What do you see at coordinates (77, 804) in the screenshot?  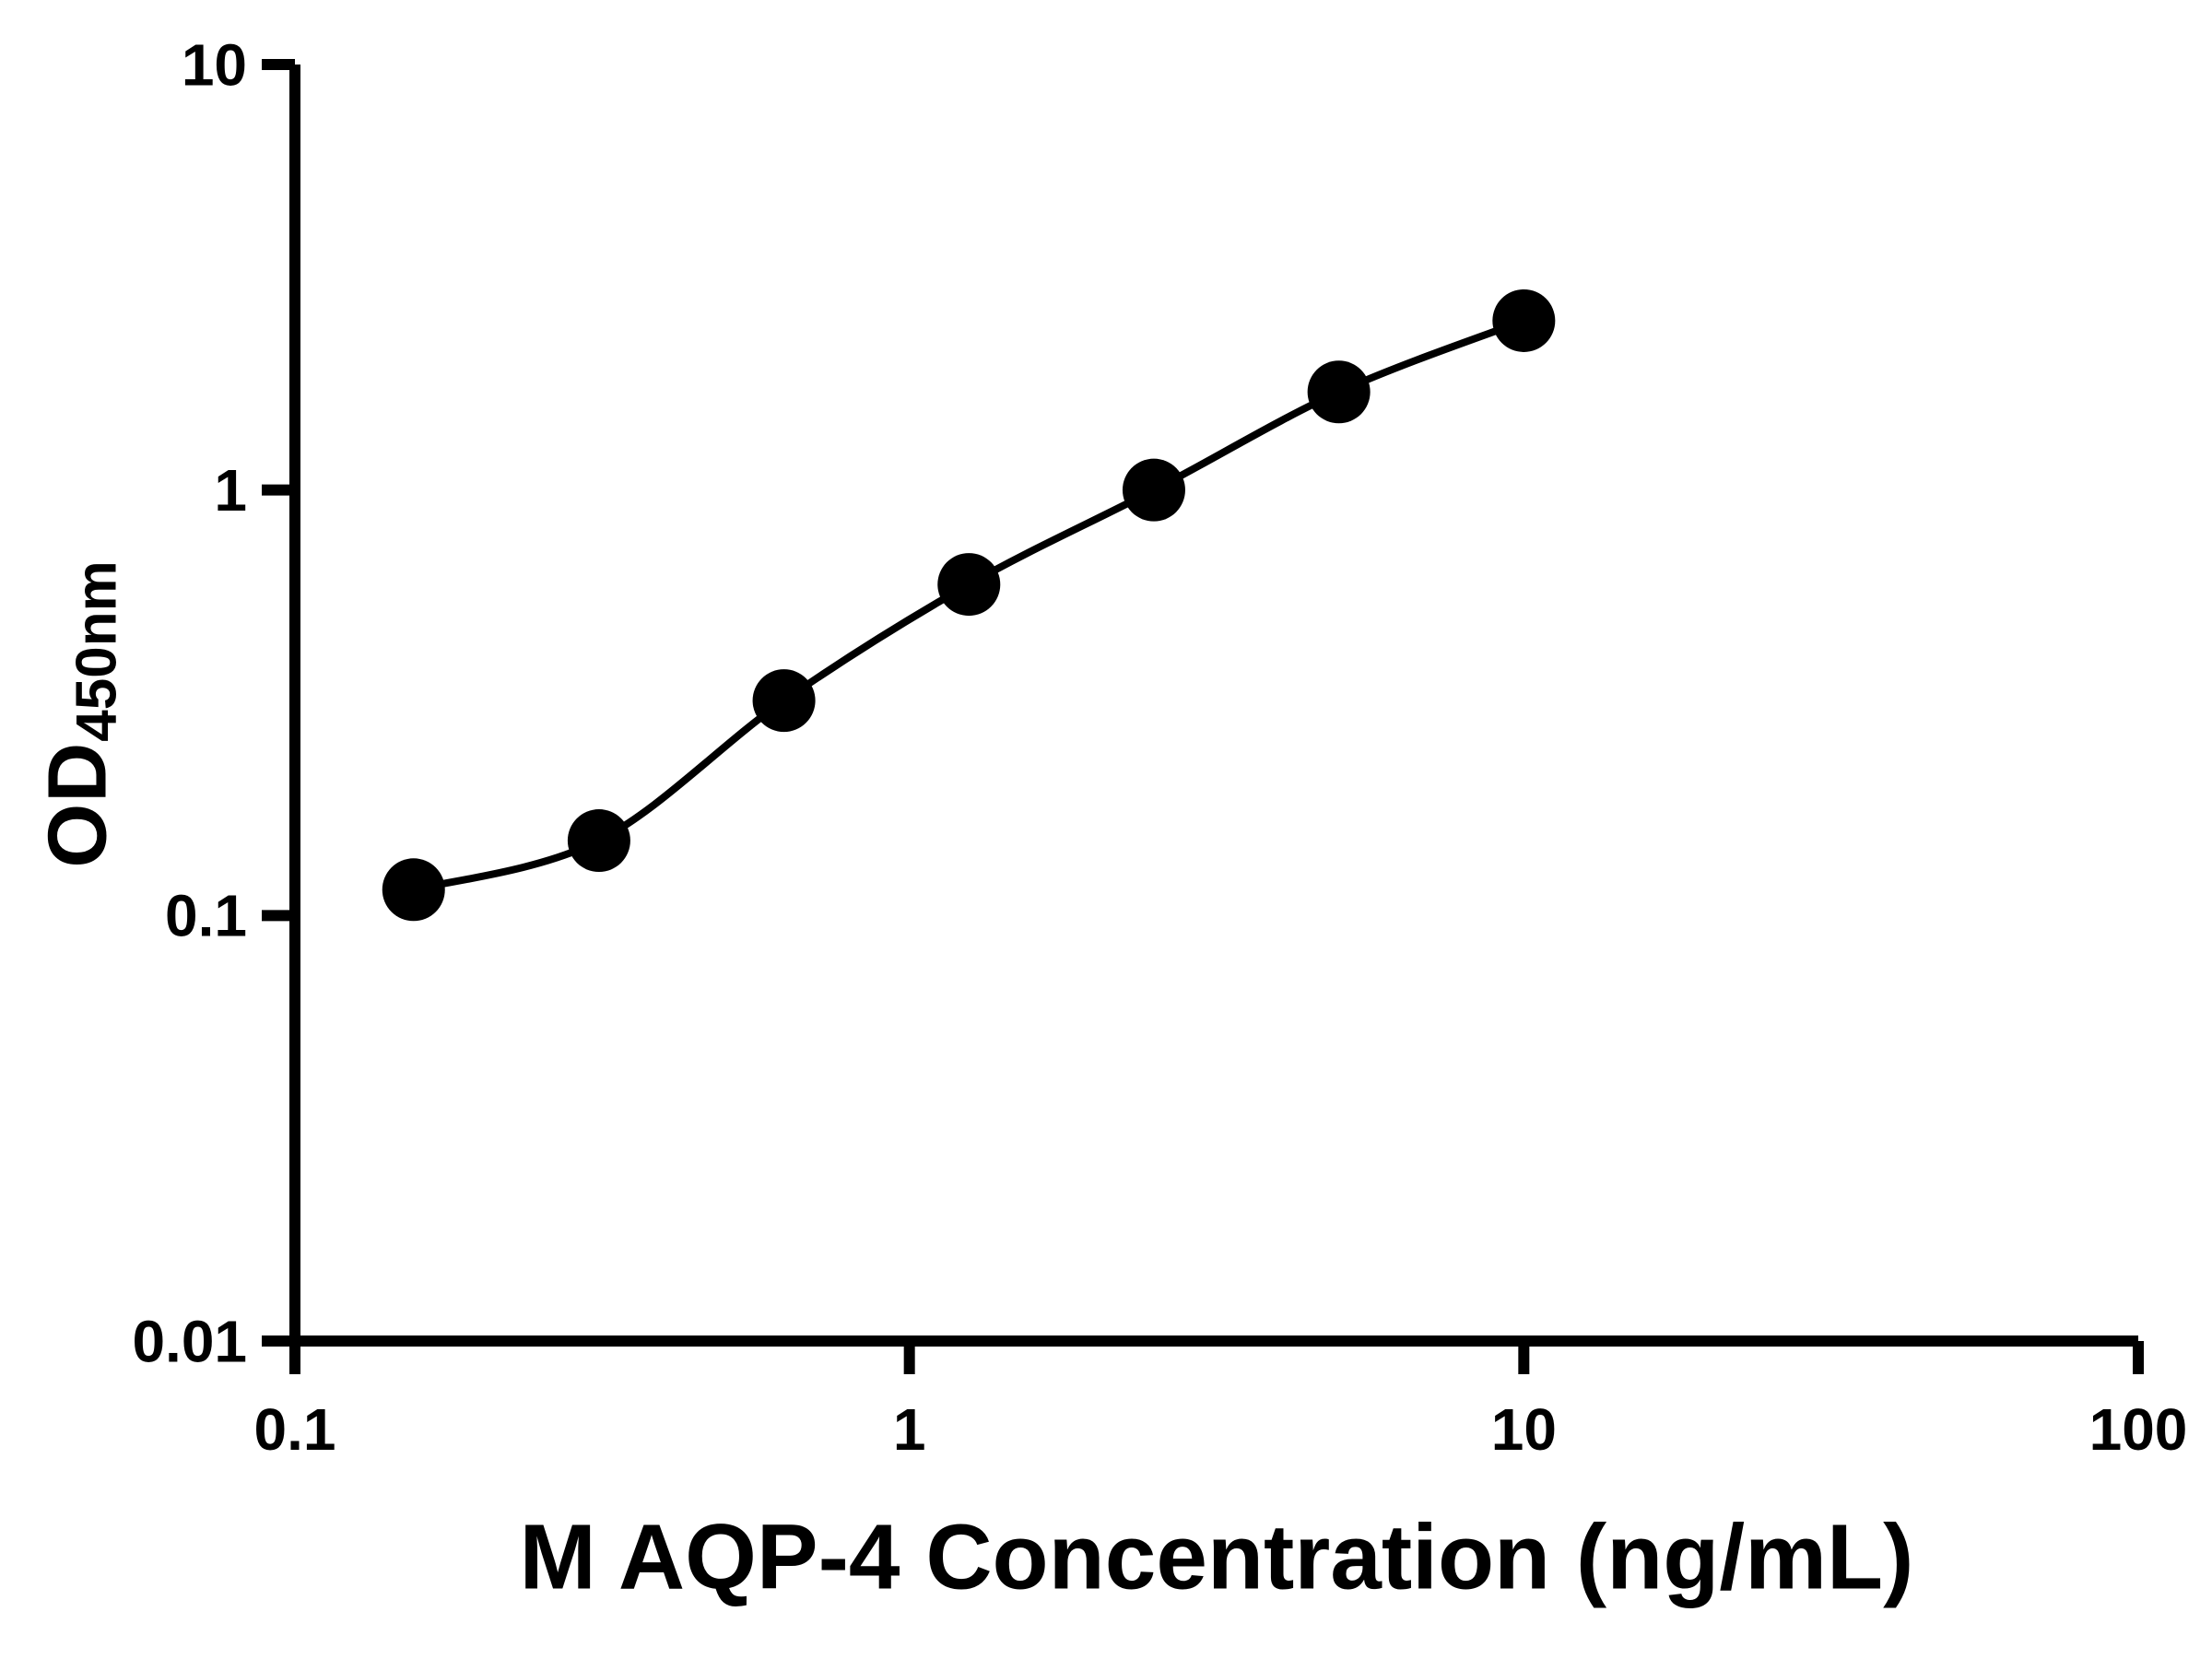 I see `y-axis-title-main: OD` at bounding box center [77, 804].